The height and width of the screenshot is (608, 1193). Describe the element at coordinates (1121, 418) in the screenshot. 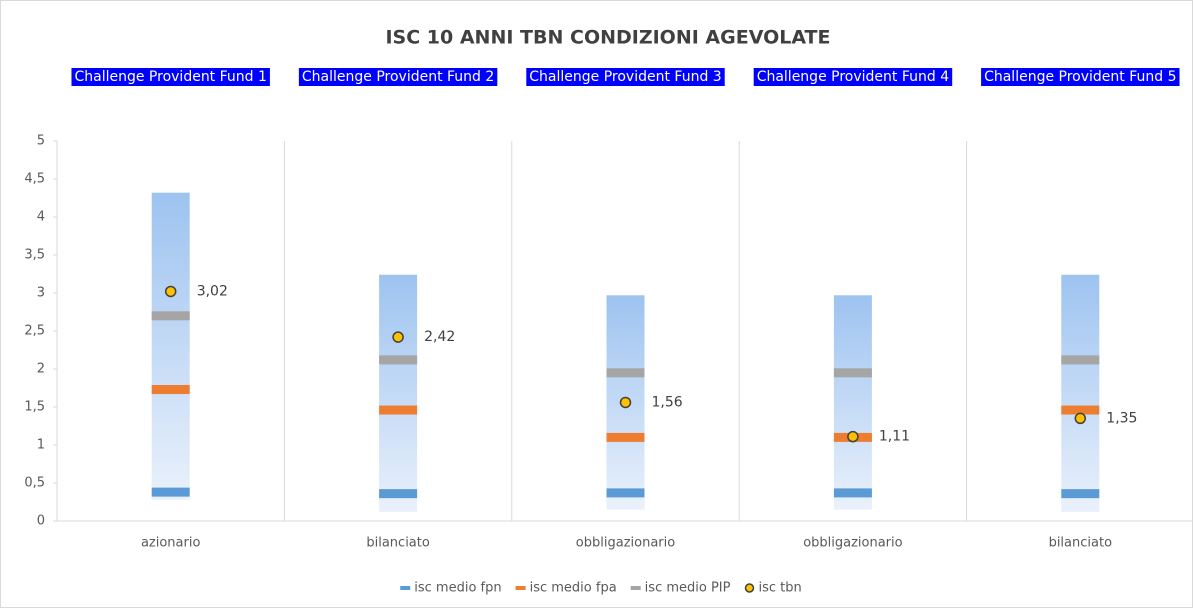

I see `data-label: 1,35` at that location.